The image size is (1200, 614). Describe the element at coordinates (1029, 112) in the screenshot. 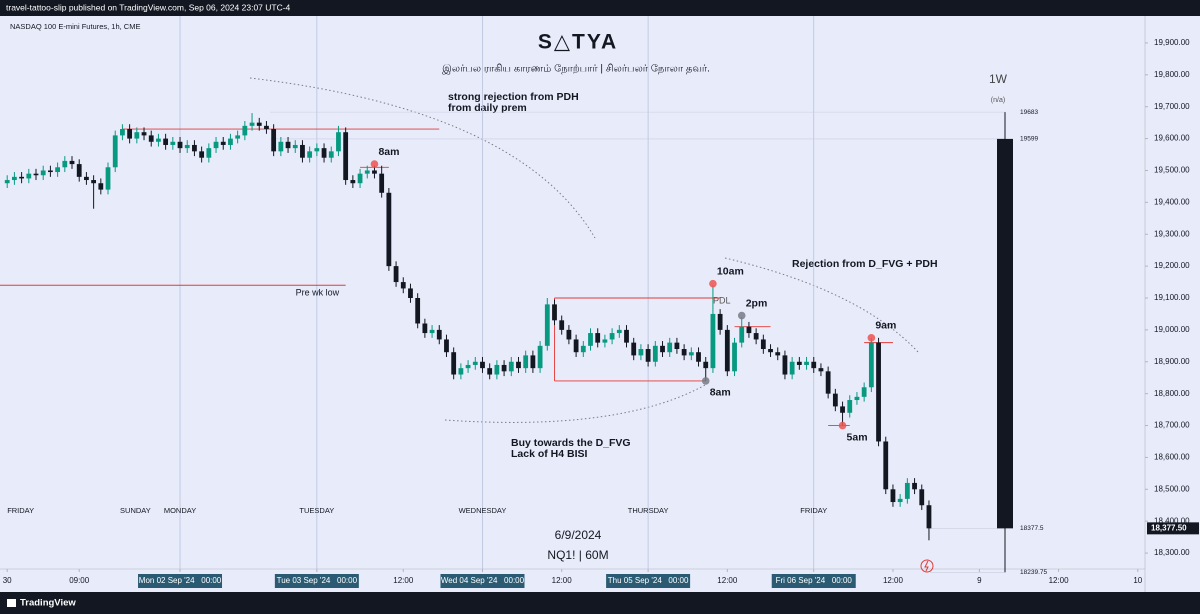

I see `weekly-value: 19683` at that location.